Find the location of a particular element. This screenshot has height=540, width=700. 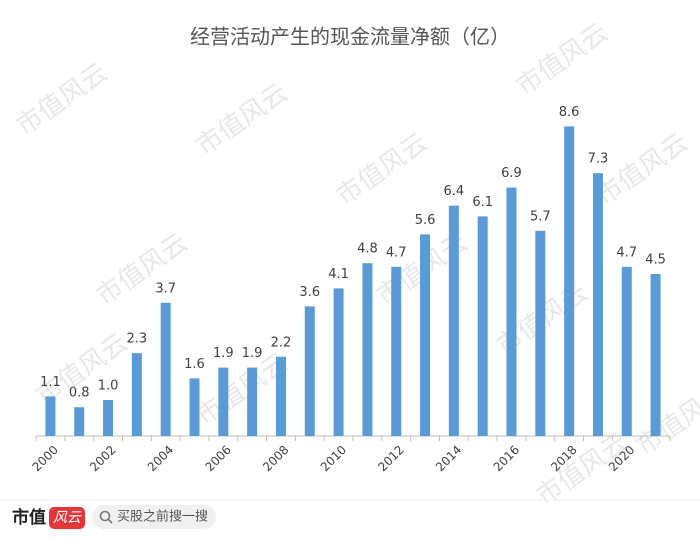

brand-mark: 风云 is located at coordinates (67, 518).